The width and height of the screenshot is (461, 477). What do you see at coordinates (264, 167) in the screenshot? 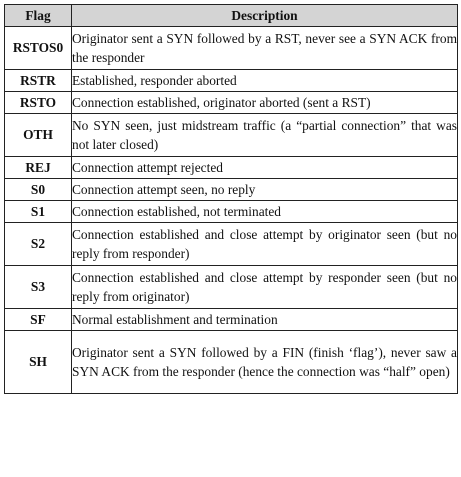
I see `description-cell: Connection attempt rejected` at bounding box center [264, 167].